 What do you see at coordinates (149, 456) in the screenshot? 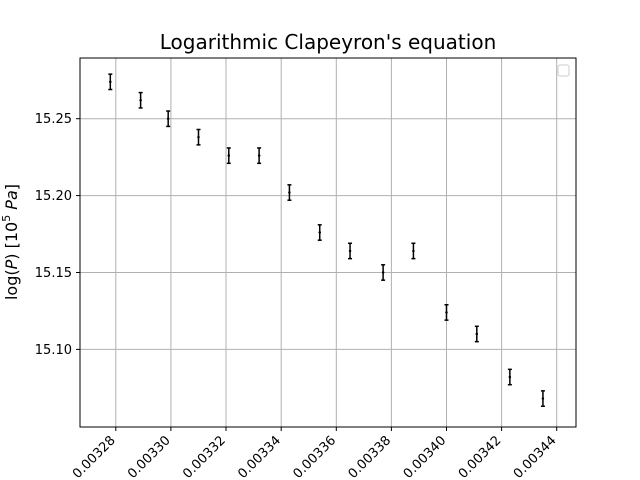
I see `x-tick-label: 0.00330` at bounding box center [149, 456].